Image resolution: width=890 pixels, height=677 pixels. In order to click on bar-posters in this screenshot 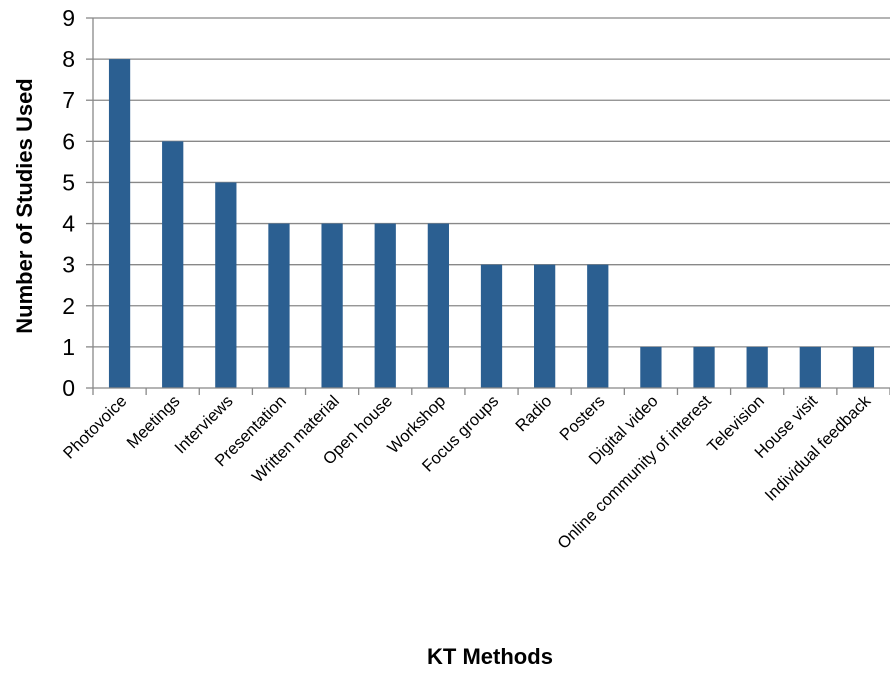, I will do `click(598, 326)`.